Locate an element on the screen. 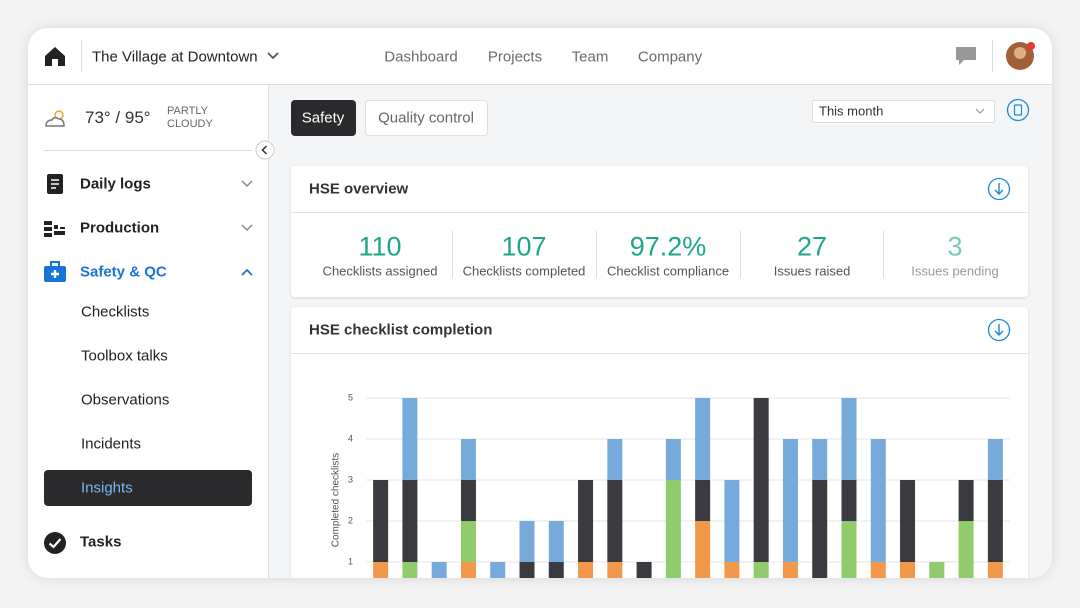  period-select is located at coordinates (903, 111).